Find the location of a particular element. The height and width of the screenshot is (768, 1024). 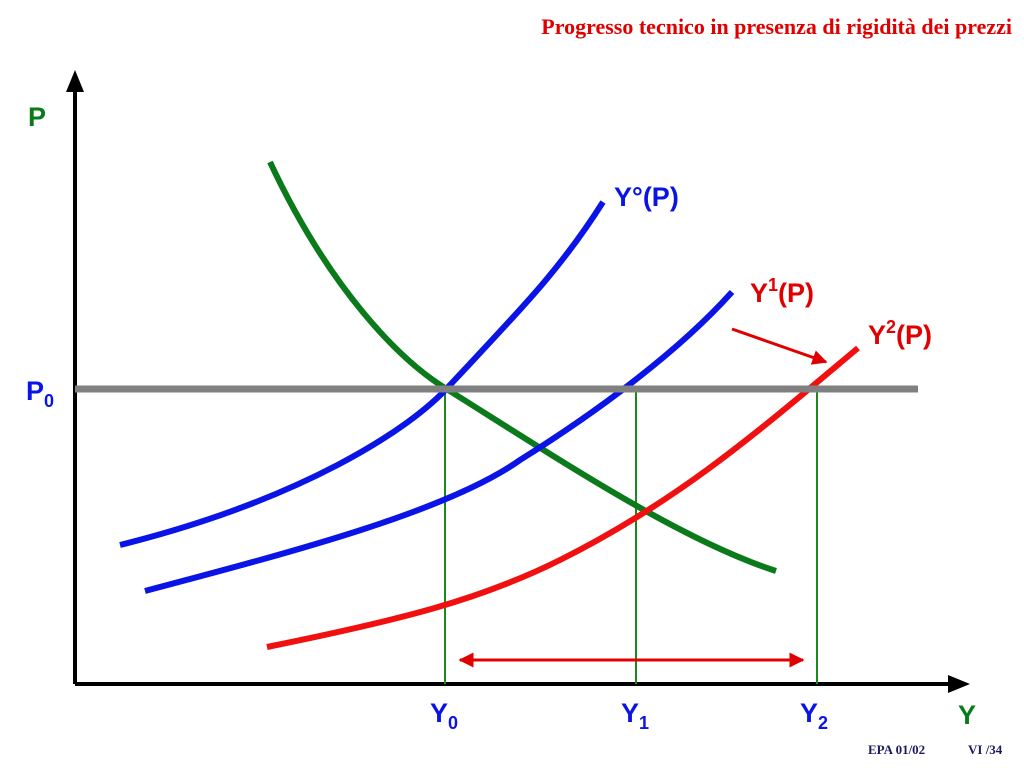

footer-left: EPA 01/02 is located at coordinates (896, 749).